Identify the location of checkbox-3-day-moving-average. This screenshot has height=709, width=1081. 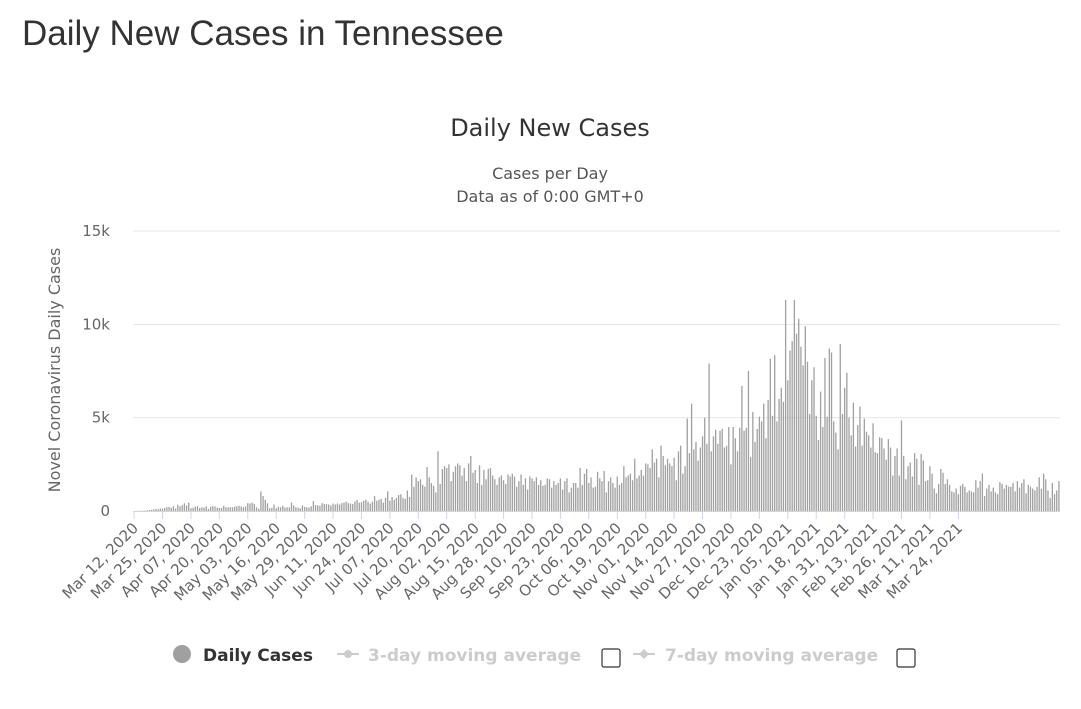
(611, 658).